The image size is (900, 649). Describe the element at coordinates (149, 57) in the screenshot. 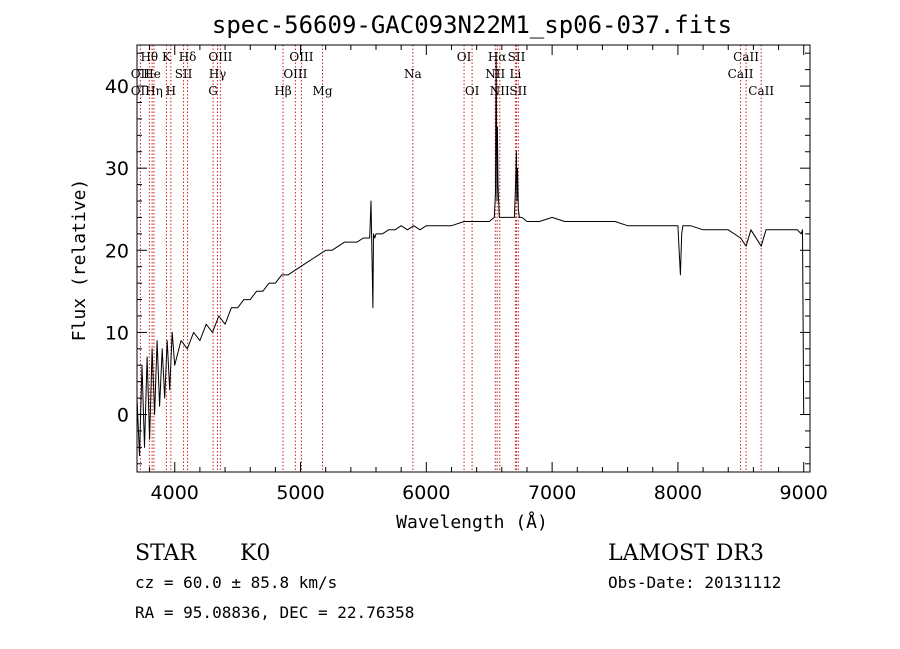

I see `line-label: Hθ` at that location.